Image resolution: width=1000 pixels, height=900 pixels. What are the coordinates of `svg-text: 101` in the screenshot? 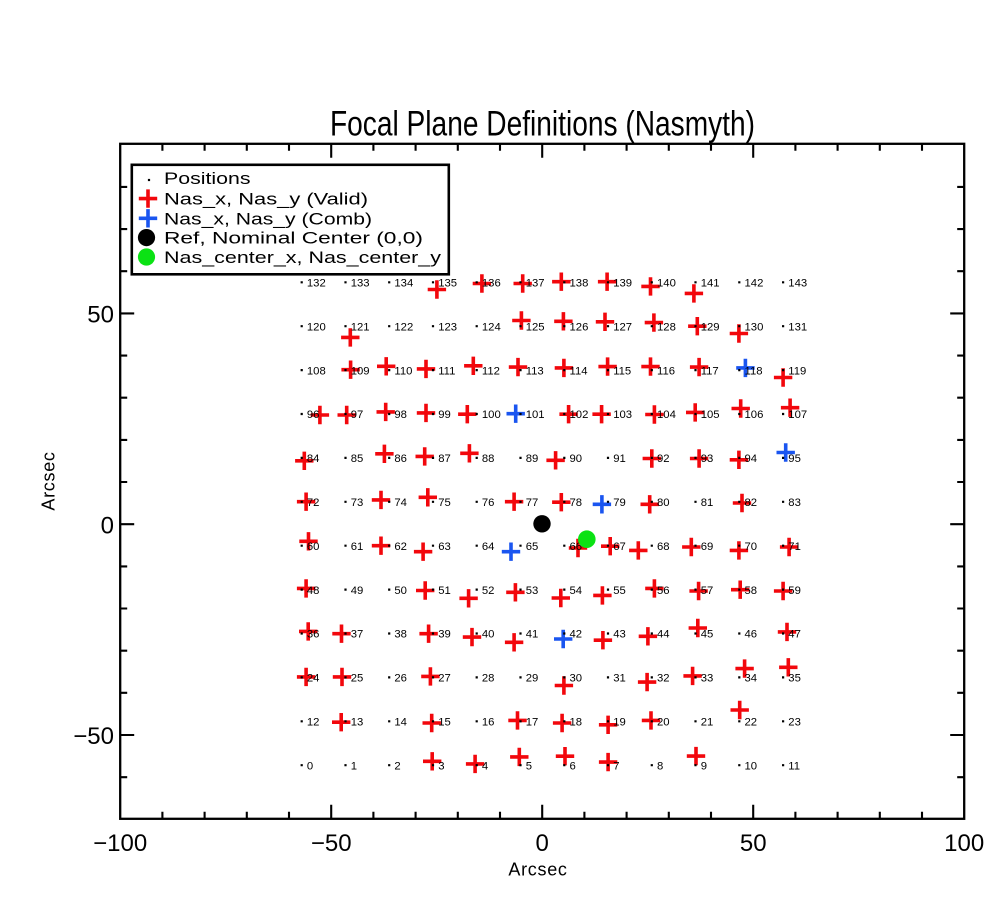 It's located at (535, 415).